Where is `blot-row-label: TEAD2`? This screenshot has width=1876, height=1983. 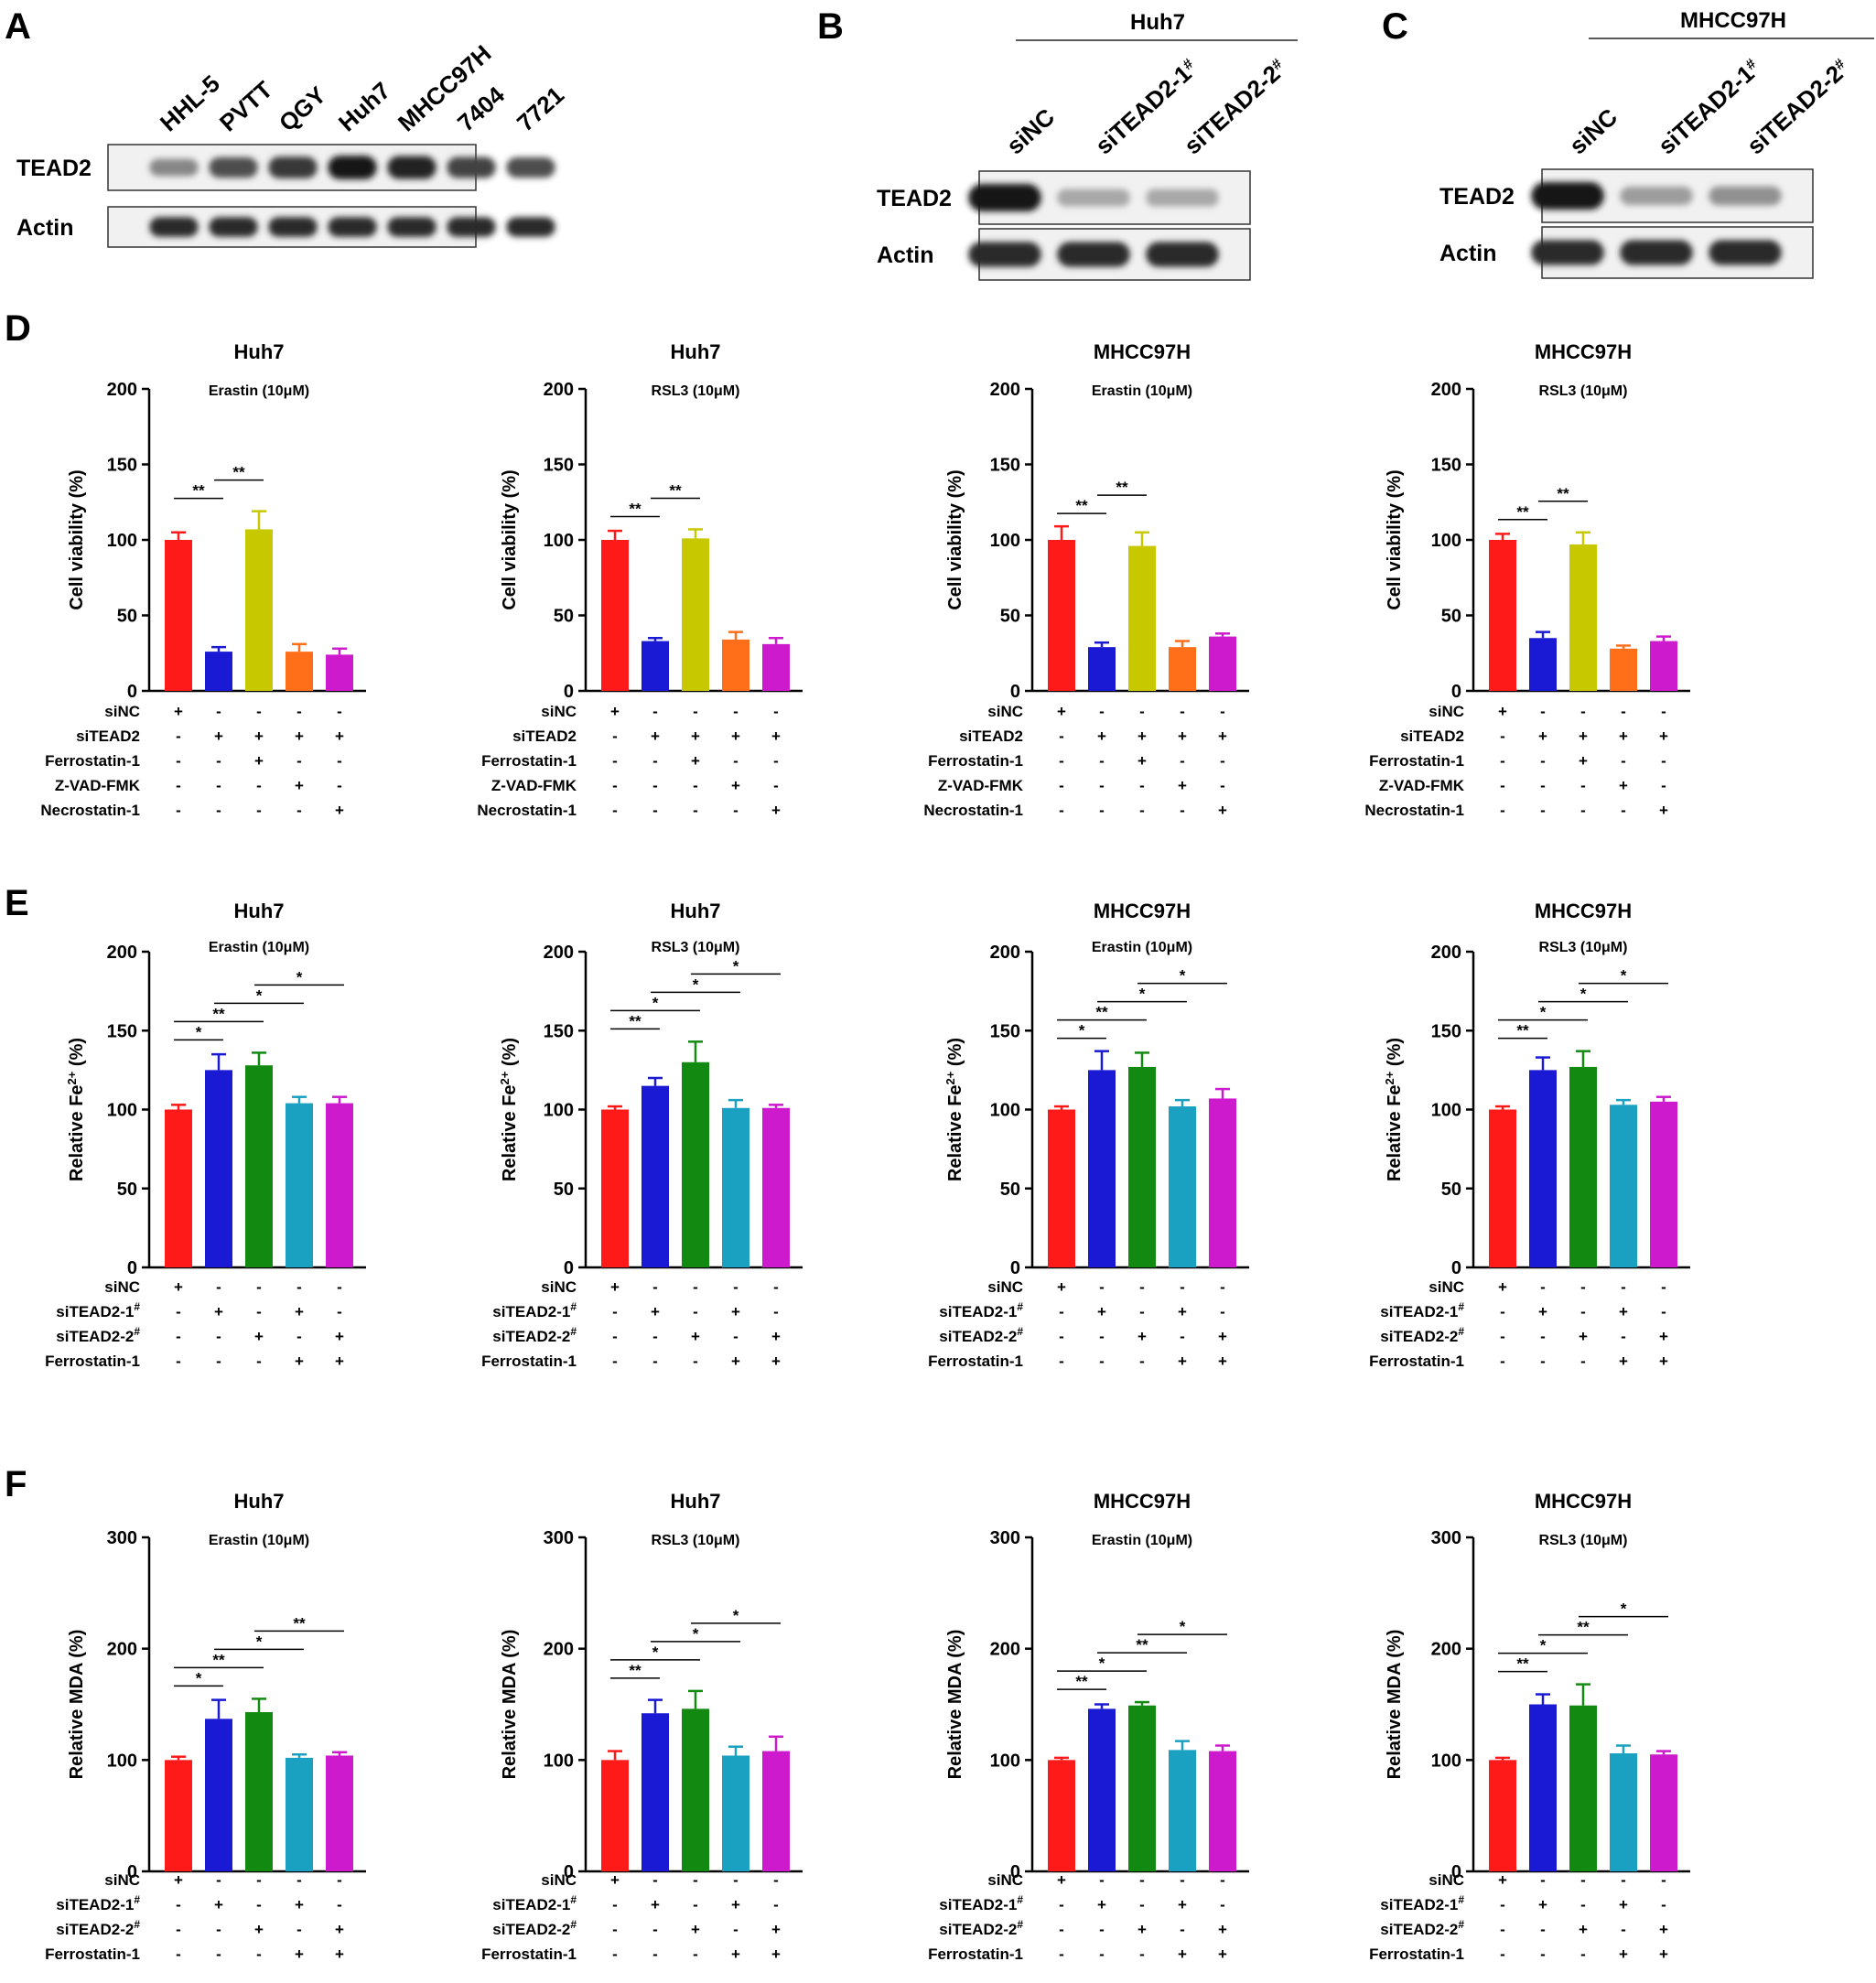 blot-row-label: TEAD2 is located at coordinates (915, 199).